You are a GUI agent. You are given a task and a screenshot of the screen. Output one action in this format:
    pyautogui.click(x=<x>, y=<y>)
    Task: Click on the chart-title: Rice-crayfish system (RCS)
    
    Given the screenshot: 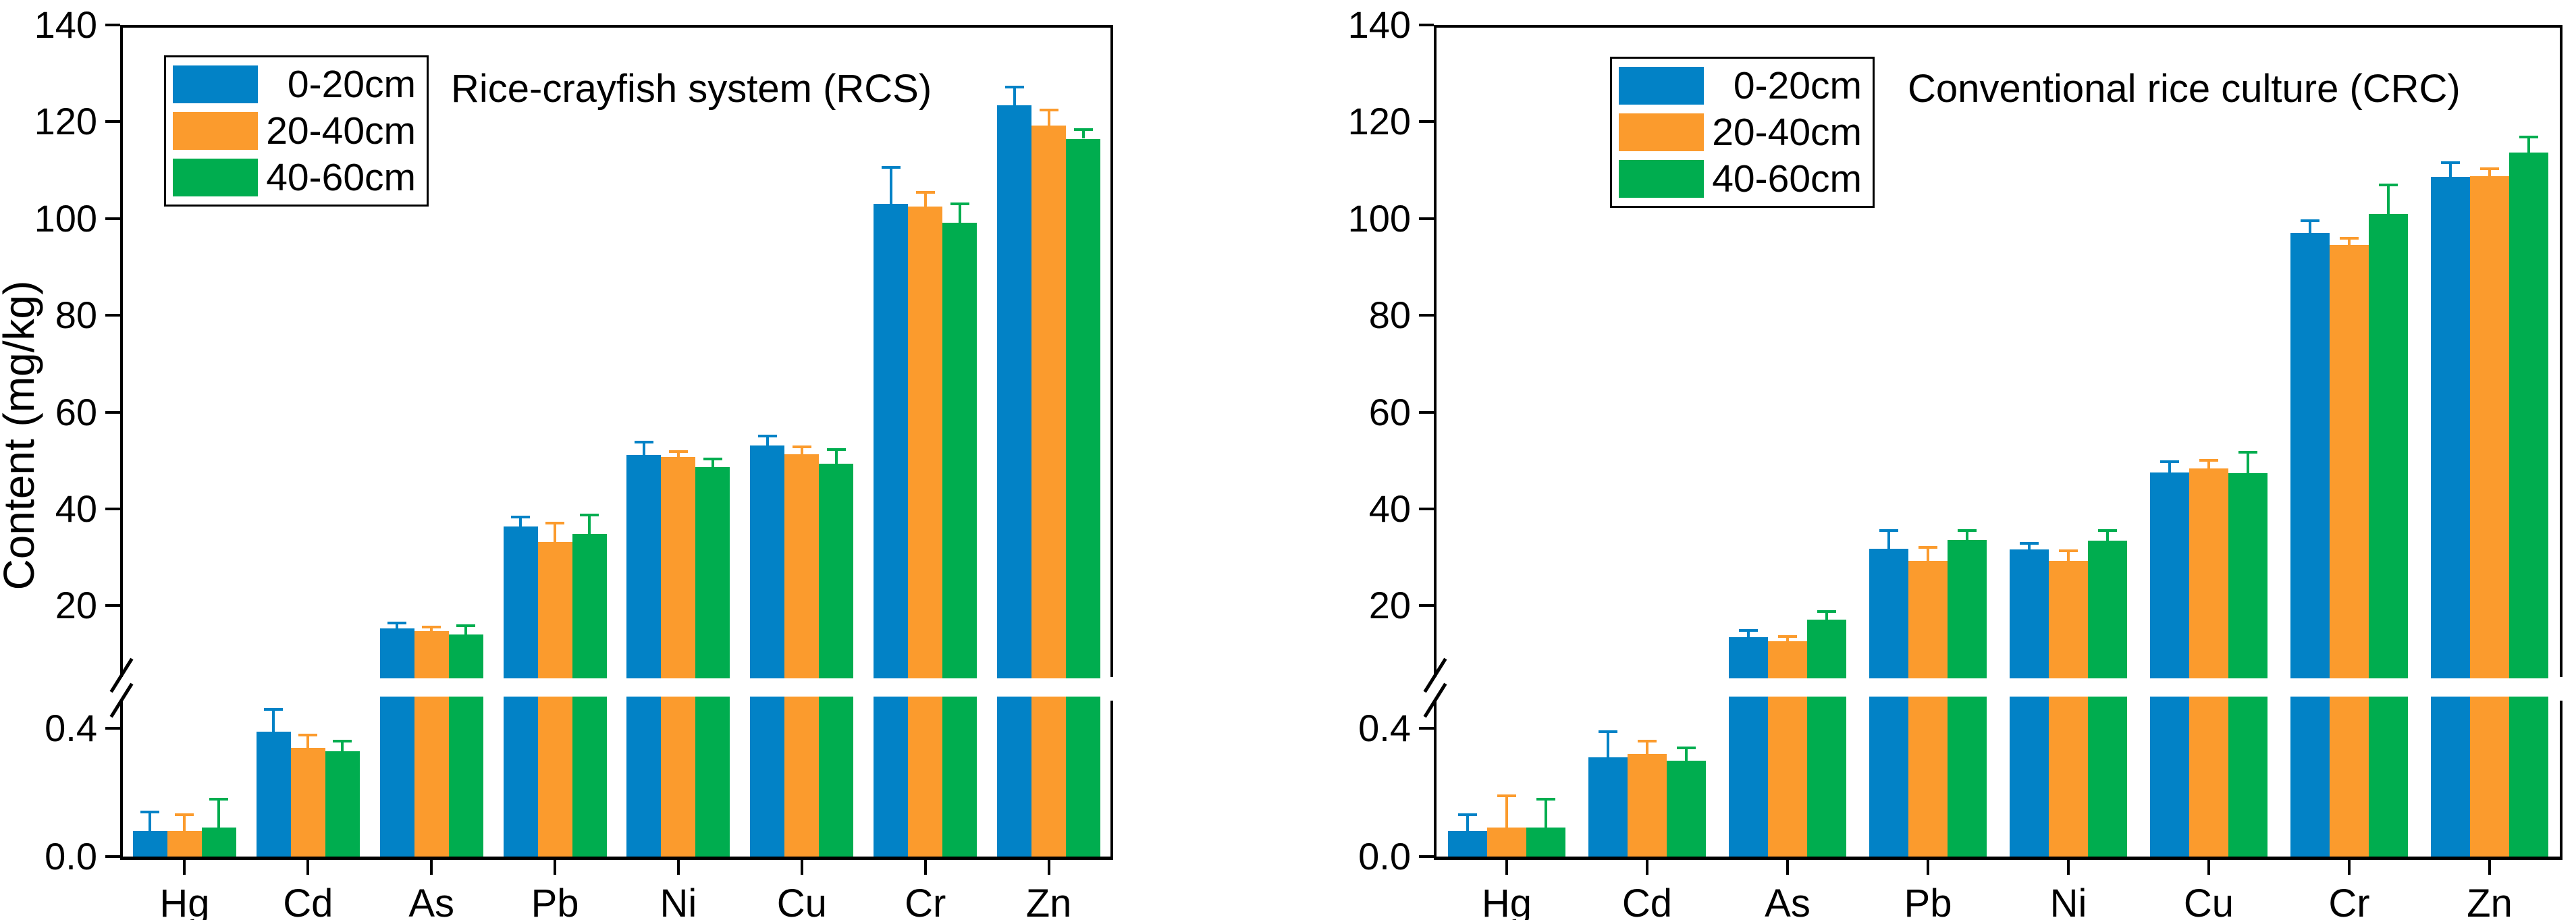 What is the action you would take?
    pyautogui.click(x=691, y=89)
    